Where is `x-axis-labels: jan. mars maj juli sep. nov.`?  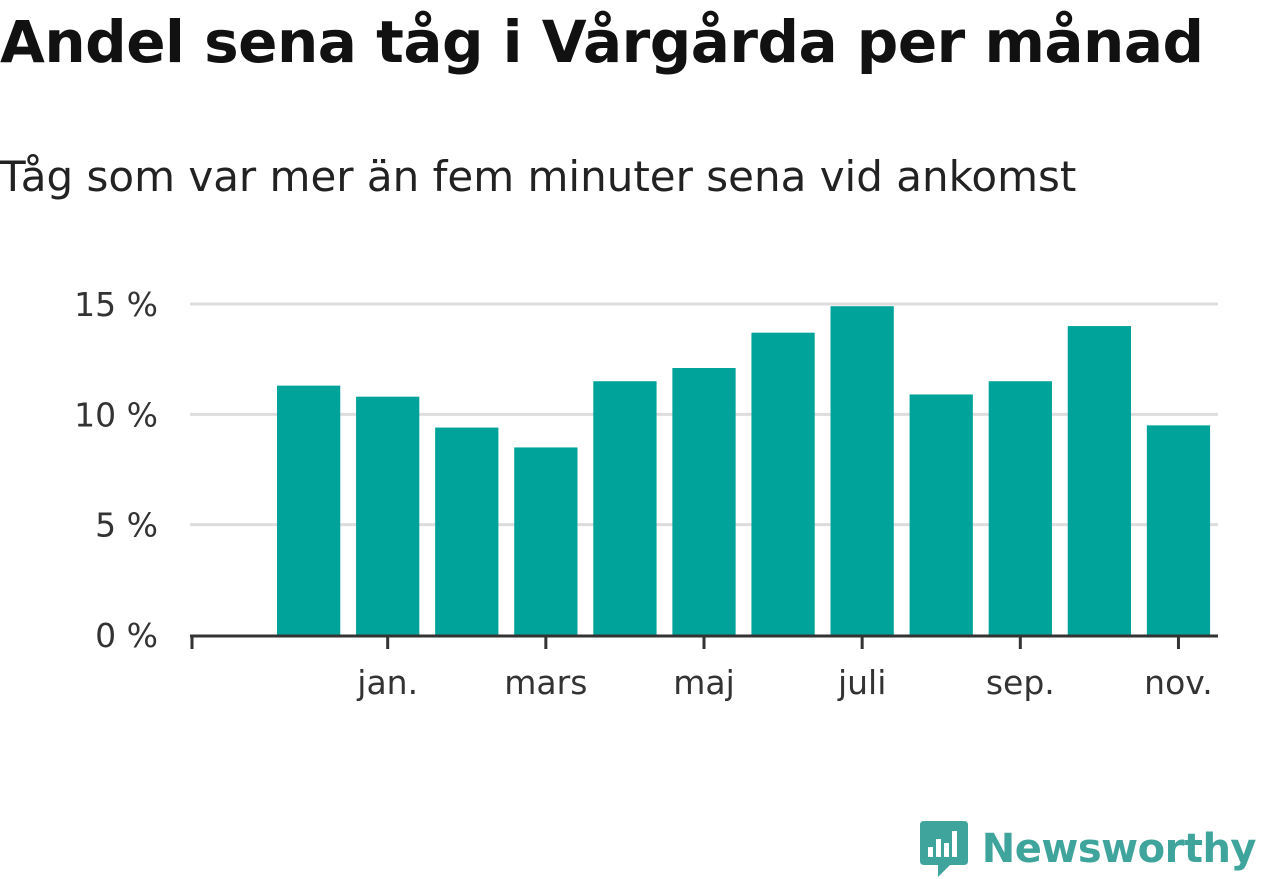
x-axis-labels: jan. mars maj juli sep. nov. is located at coordinates (784, 682).